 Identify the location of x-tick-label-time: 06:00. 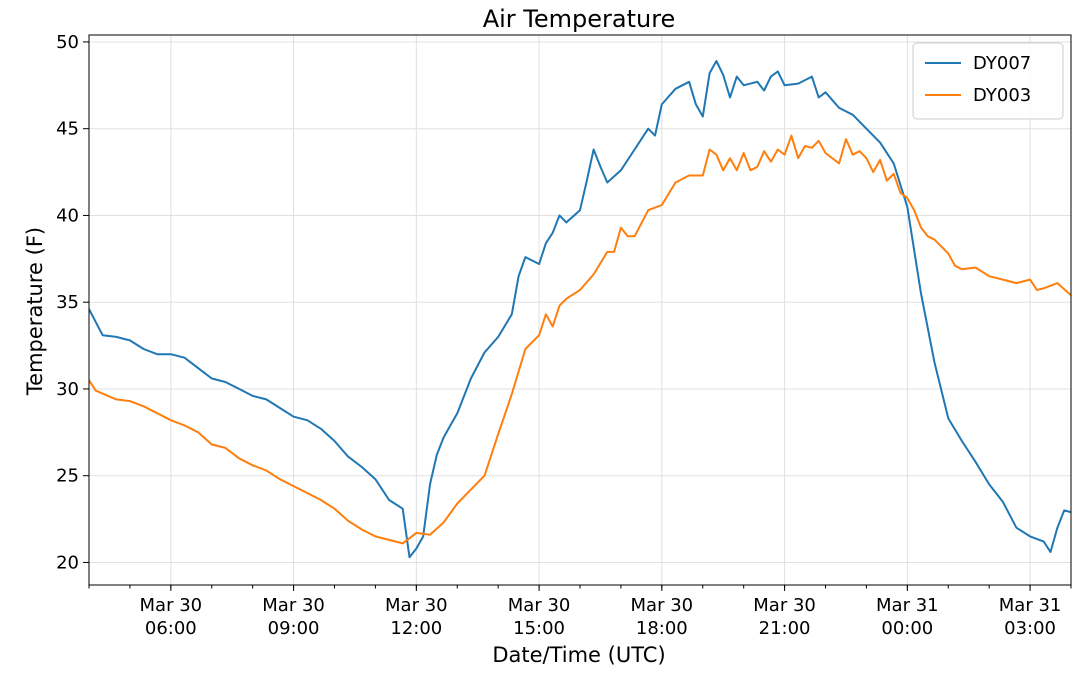
(171, 628).